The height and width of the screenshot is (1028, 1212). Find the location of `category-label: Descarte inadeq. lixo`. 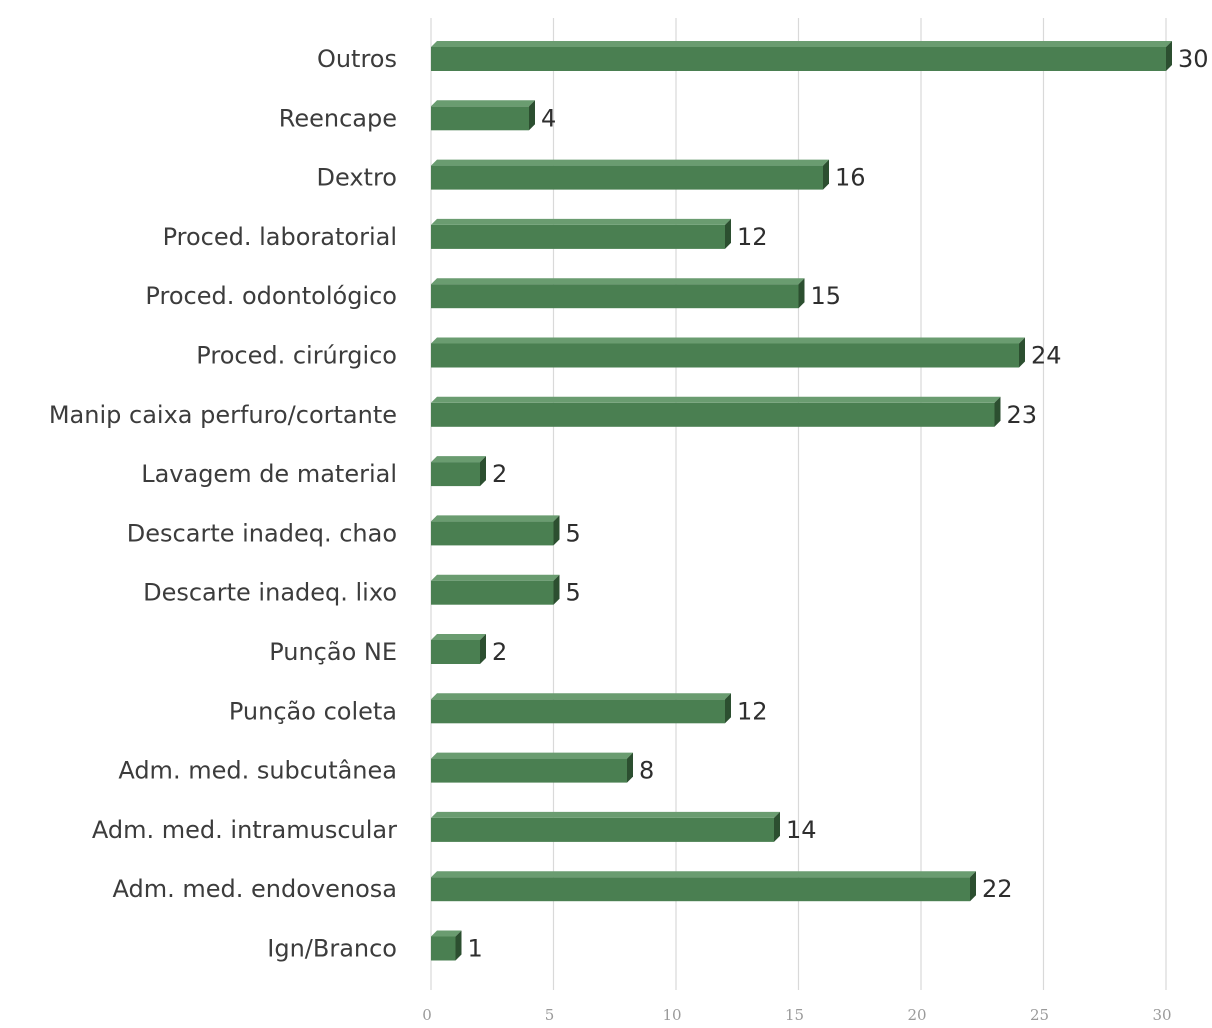

category-label: Descarte inadeq. lixo is located at coordinates (270, 593).